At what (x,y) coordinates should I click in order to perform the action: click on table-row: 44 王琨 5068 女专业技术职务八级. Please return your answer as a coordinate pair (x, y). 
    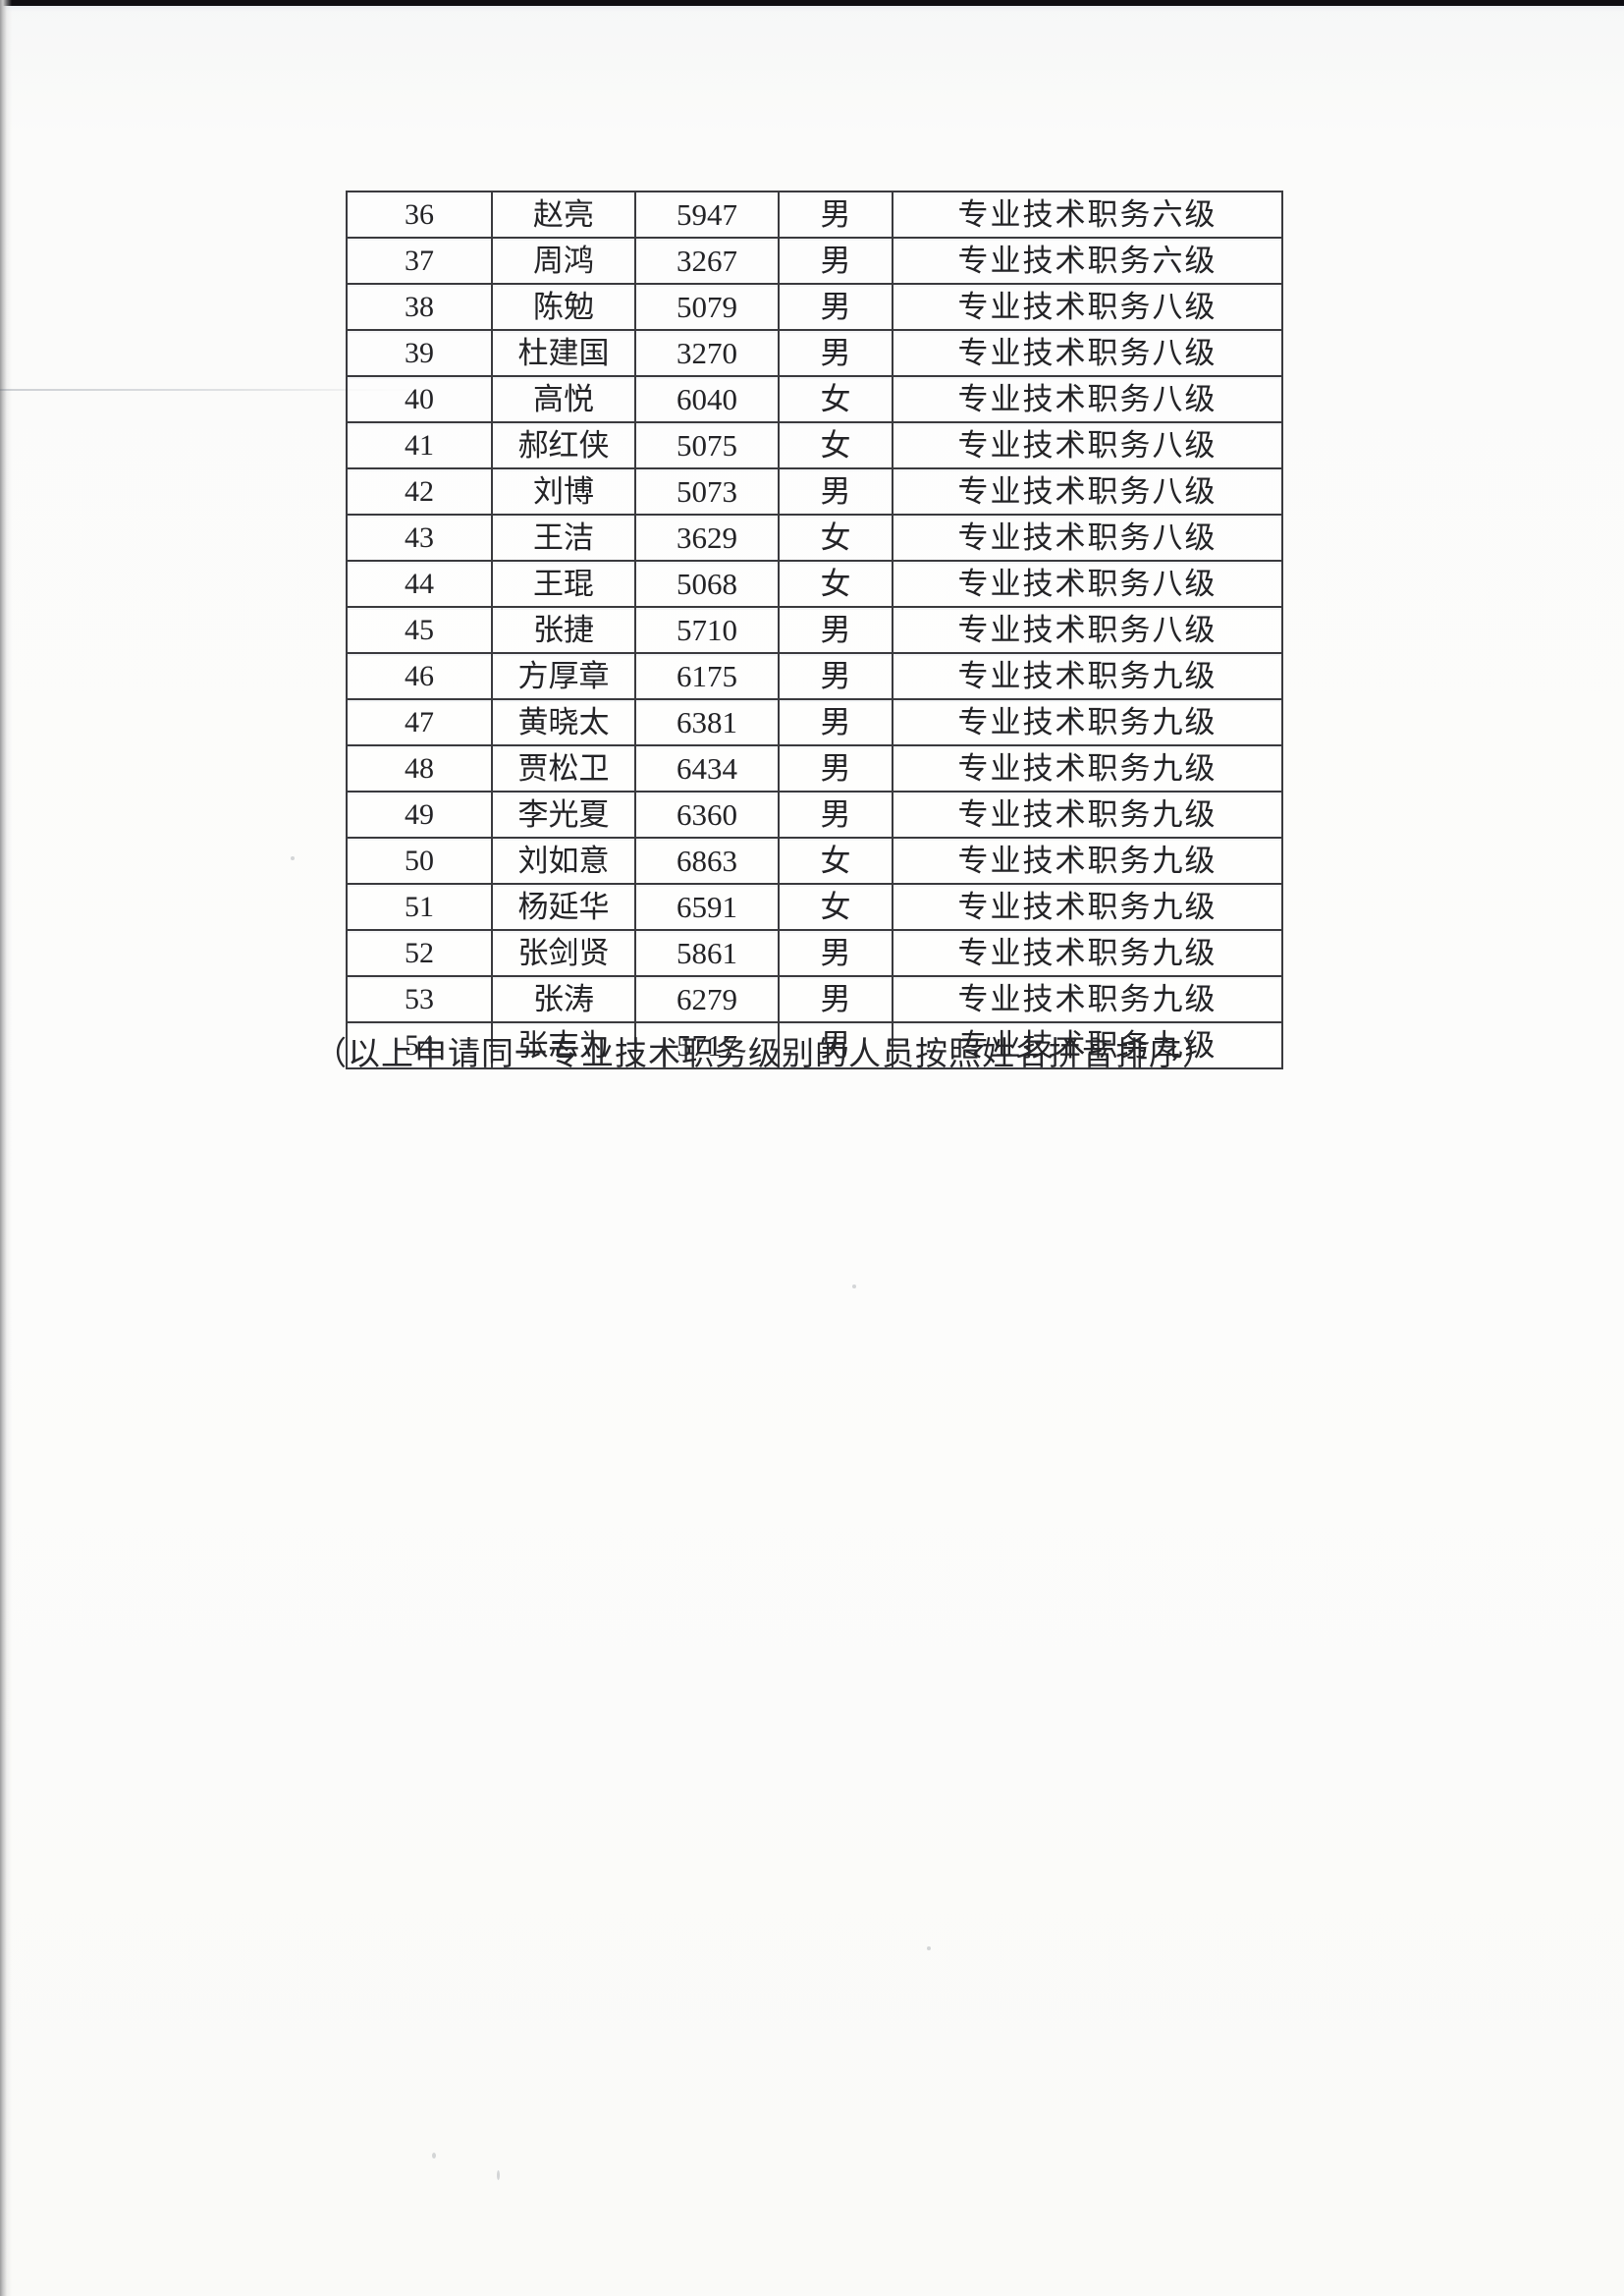
    Looking at the image, I should click on (814, 584).